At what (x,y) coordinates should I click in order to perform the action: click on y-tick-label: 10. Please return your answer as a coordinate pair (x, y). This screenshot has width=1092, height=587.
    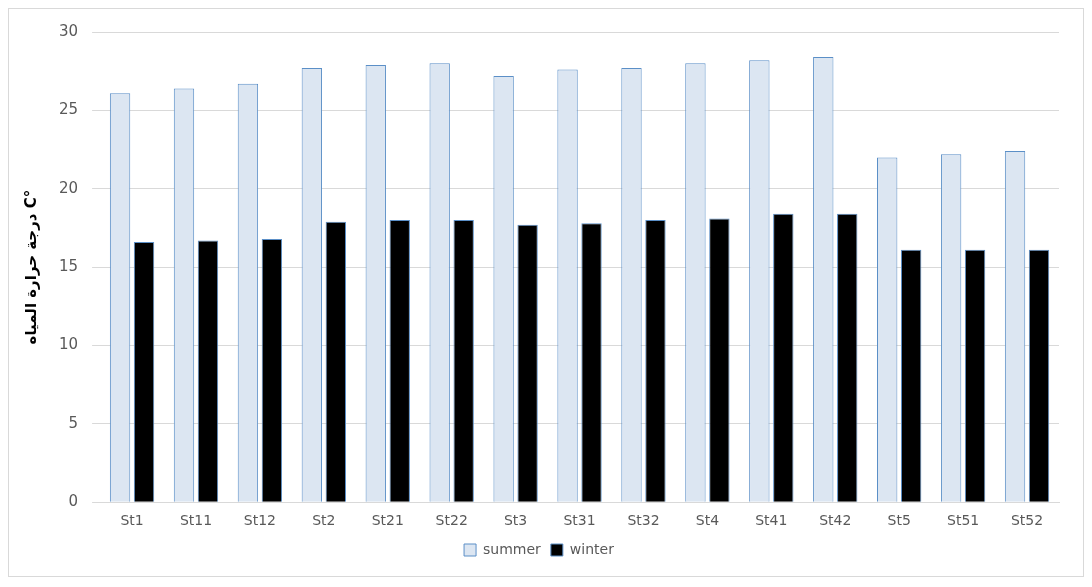
    Looking at the image, I should click on (68, 344).